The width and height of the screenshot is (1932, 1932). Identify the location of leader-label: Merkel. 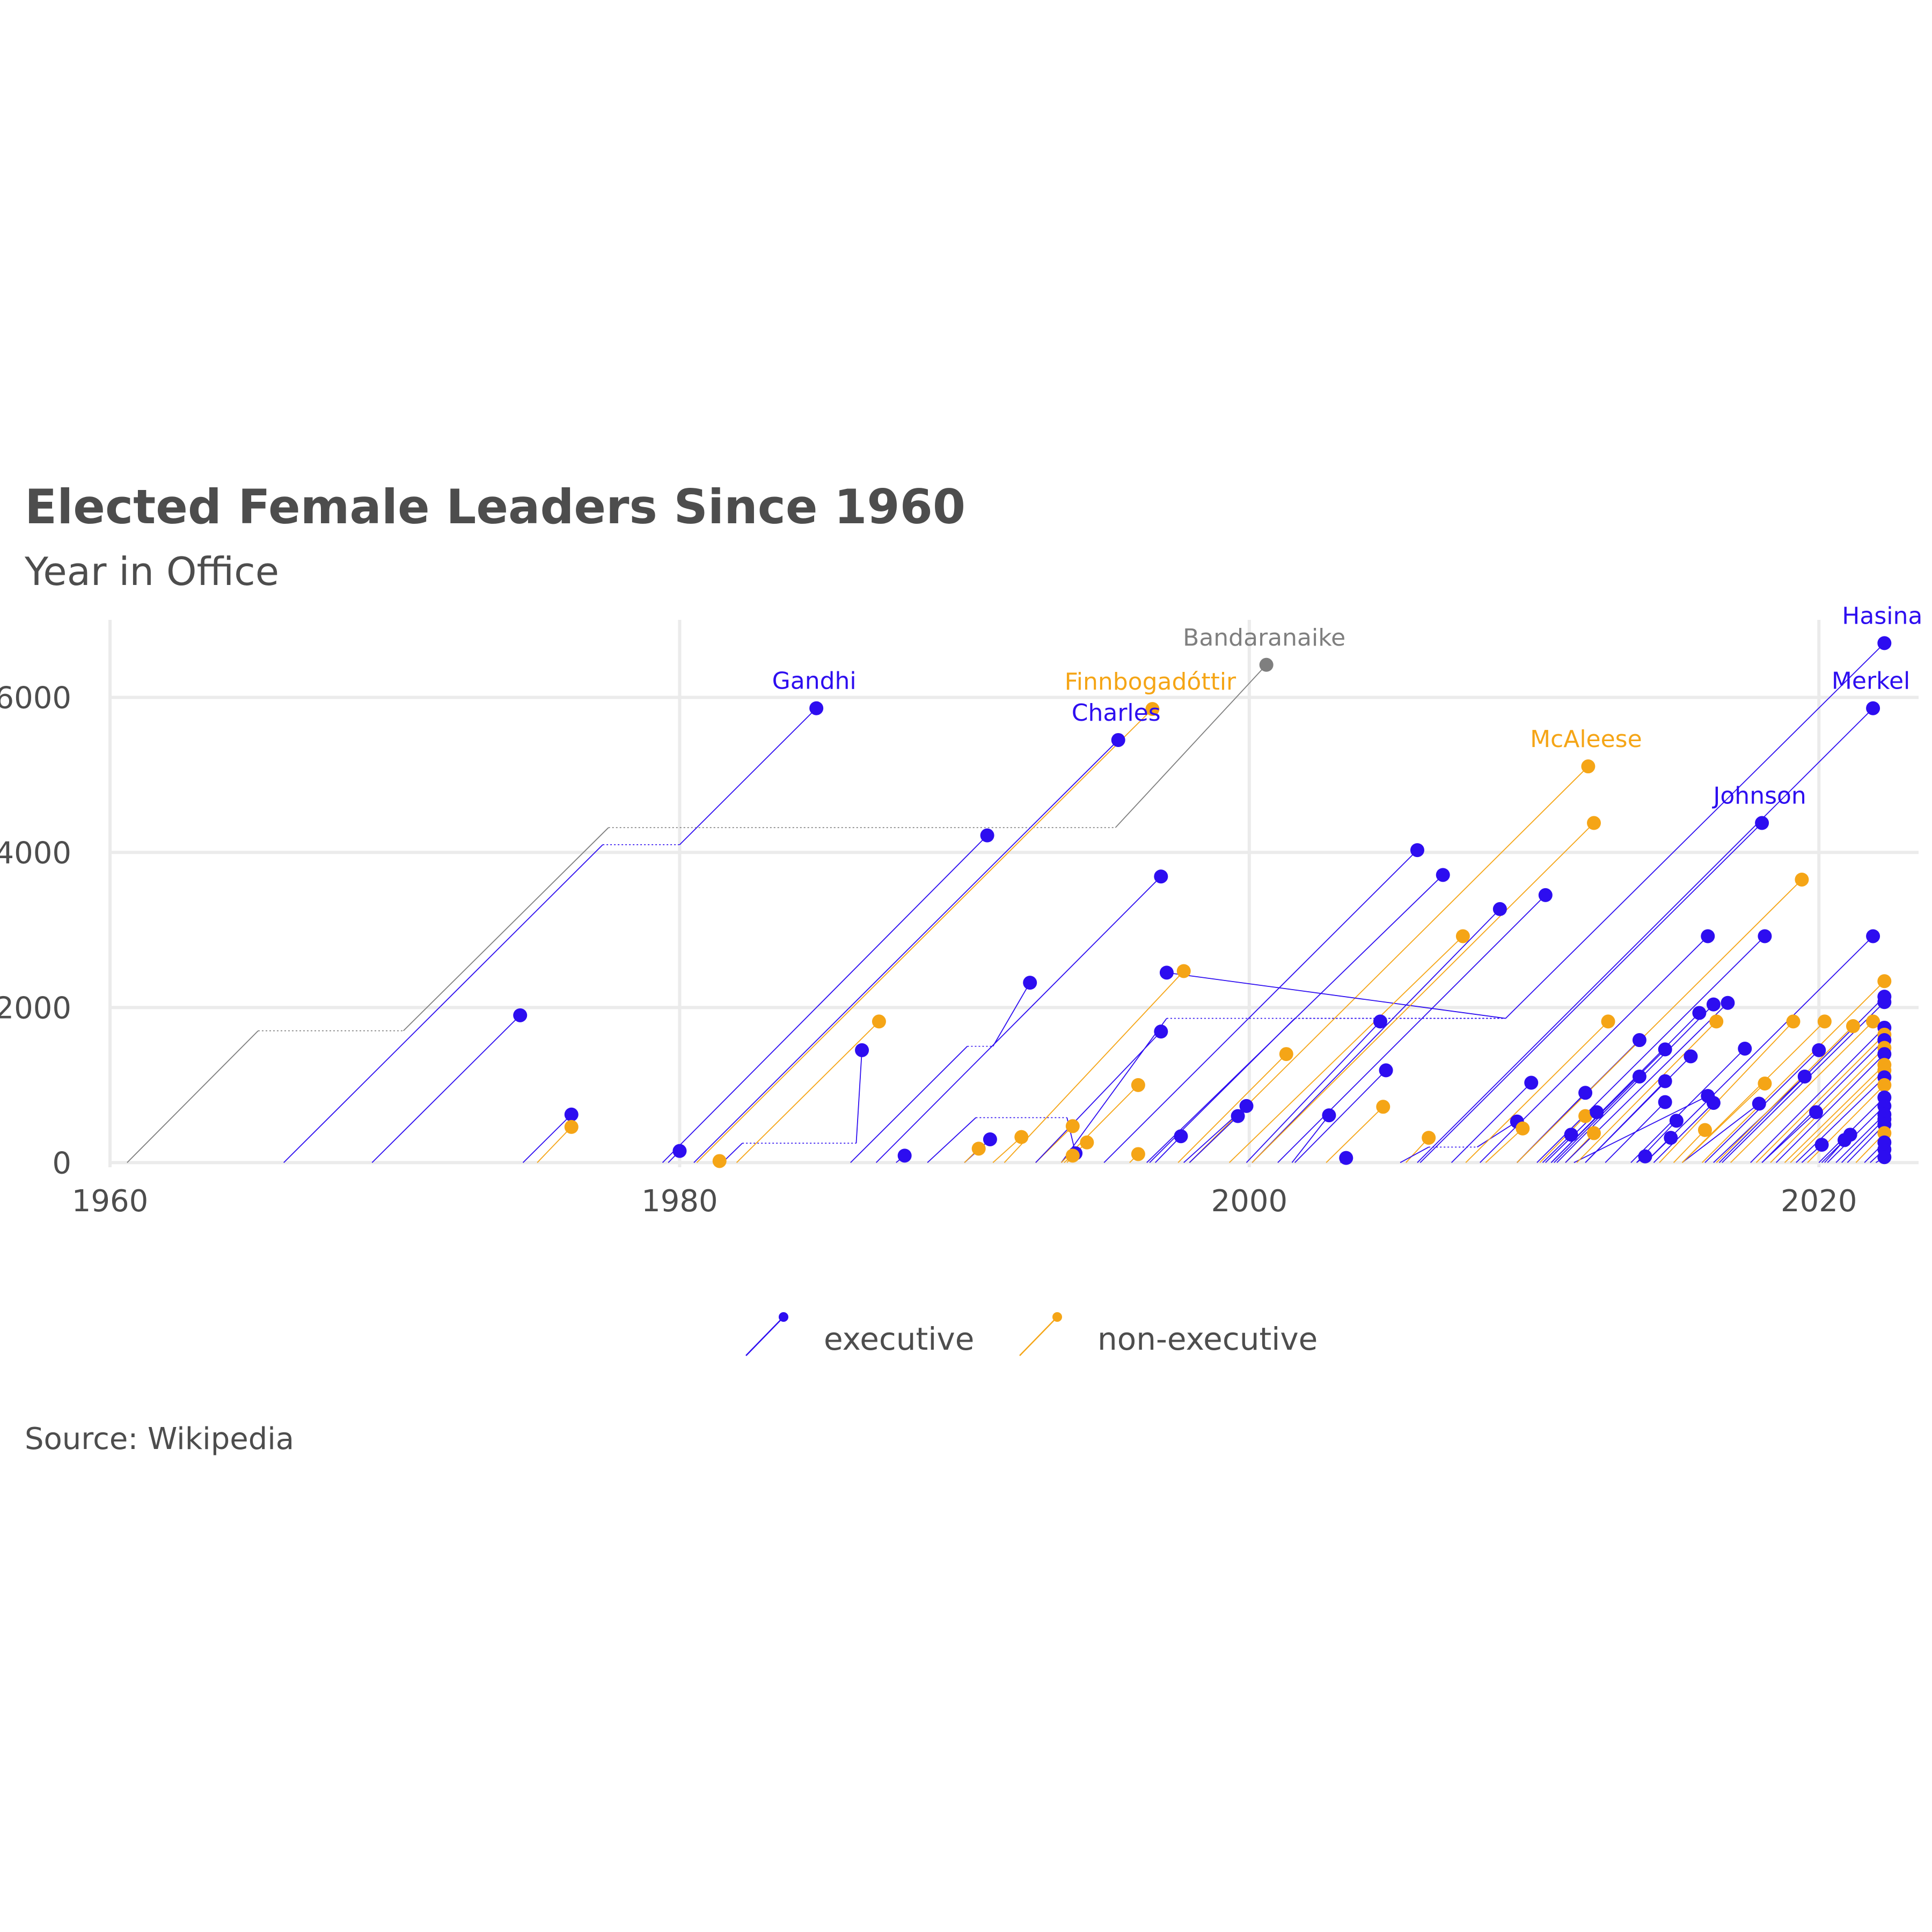
(1871, 681).